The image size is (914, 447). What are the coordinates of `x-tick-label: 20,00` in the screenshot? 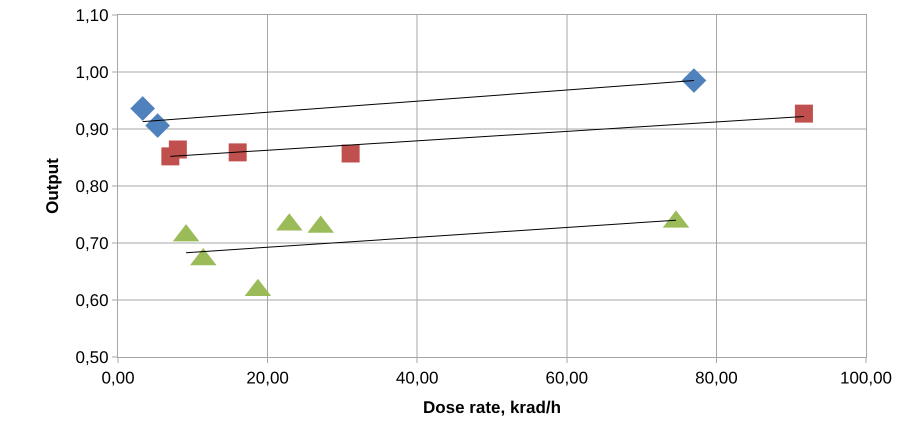 It's located at (267, 378).